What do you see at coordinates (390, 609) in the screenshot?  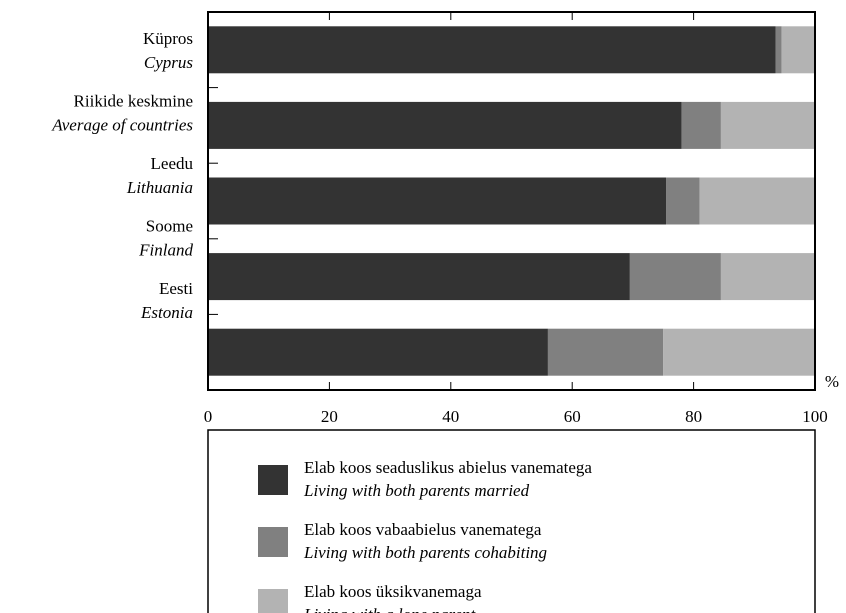 I see `legend-label-en: Living with a lone parent` at bounding box center [390, 609].